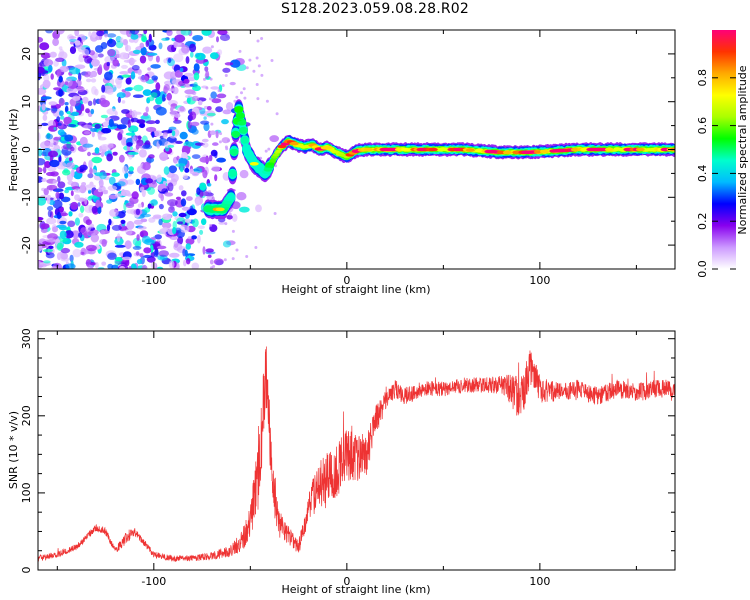 Image resolution: width=750 pixels, height=600 pixels. I want to click on snr-y-axis-label: SNR (10 * v/v), so click(13, 450).